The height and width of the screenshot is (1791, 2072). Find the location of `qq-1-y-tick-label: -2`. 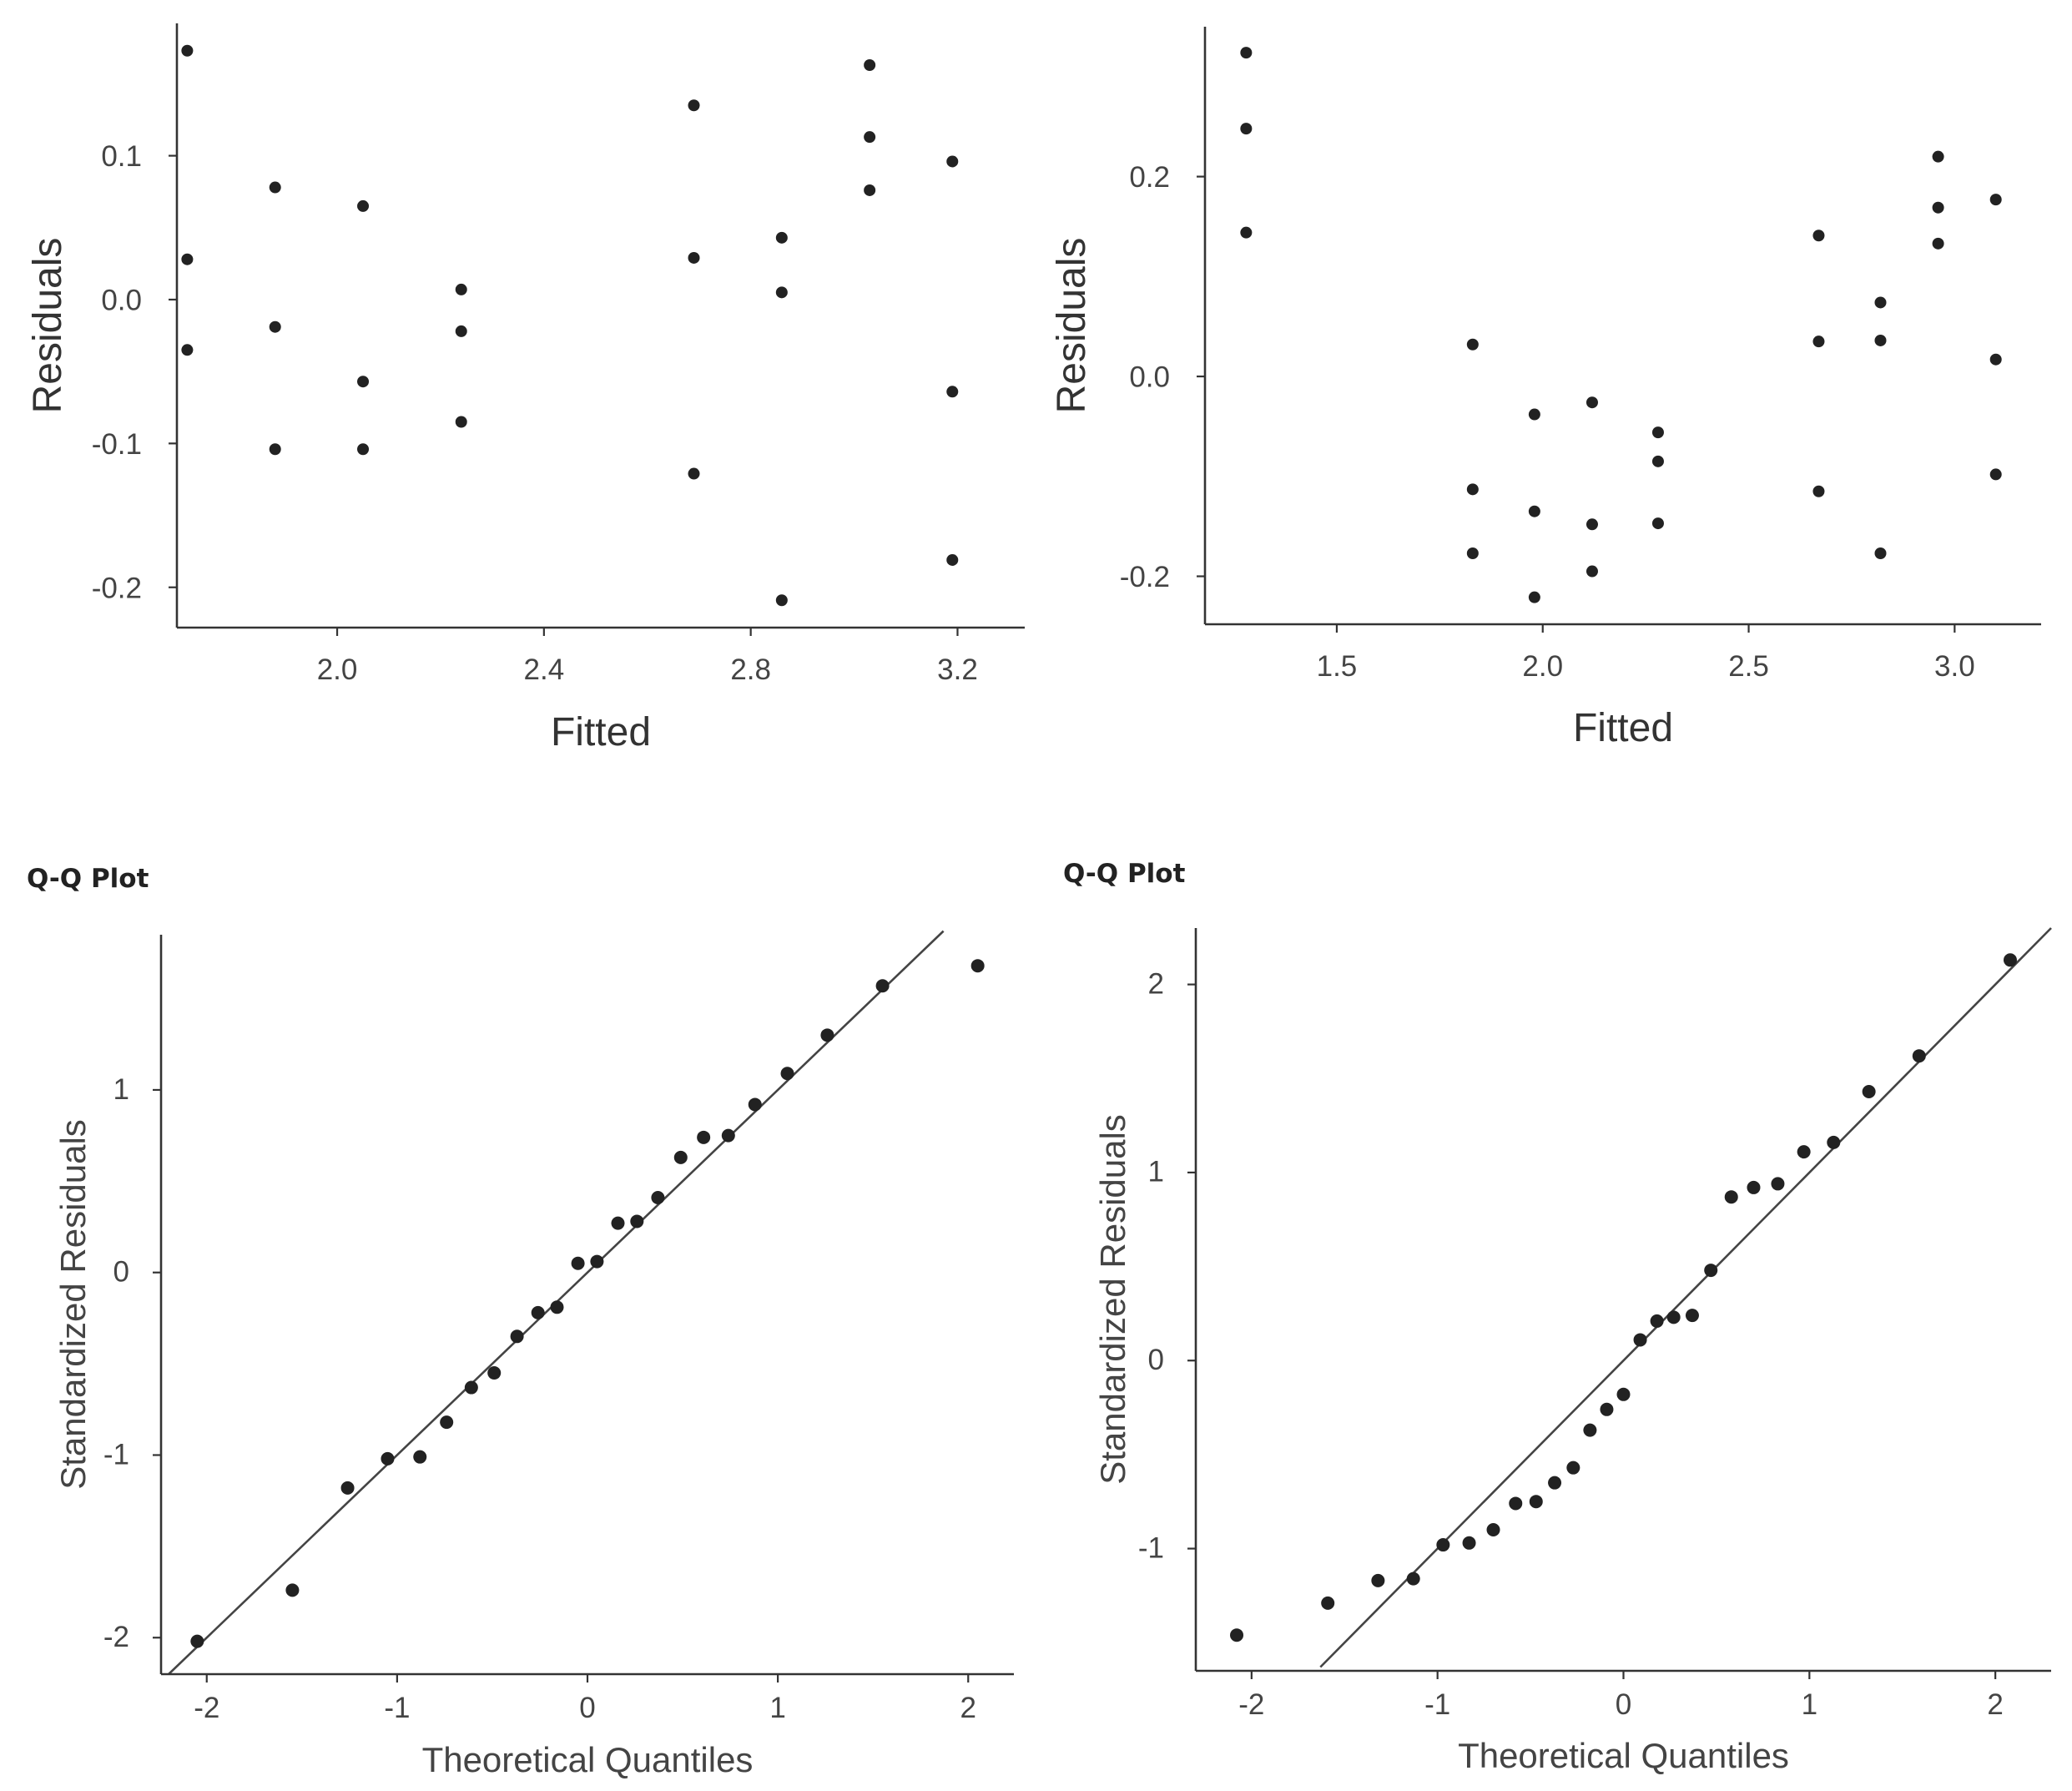

qq-1-y-tick-label: -2 is located at coordinates (116, 1637).